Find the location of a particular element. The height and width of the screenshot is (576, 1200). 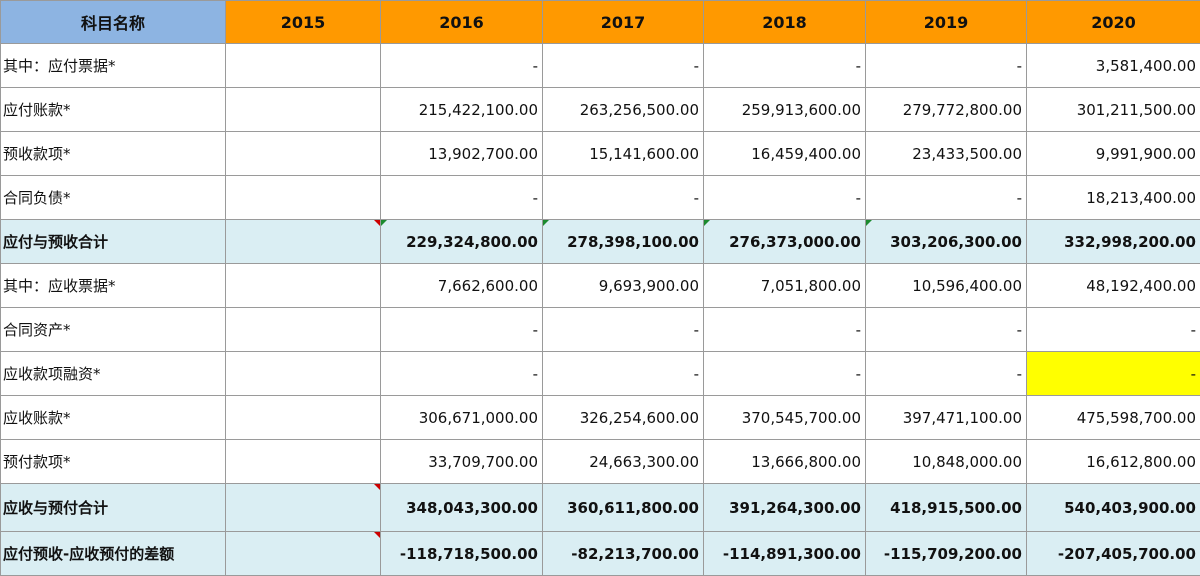

row-label: 应收与预付合计 is located at coordinates (113, 508).